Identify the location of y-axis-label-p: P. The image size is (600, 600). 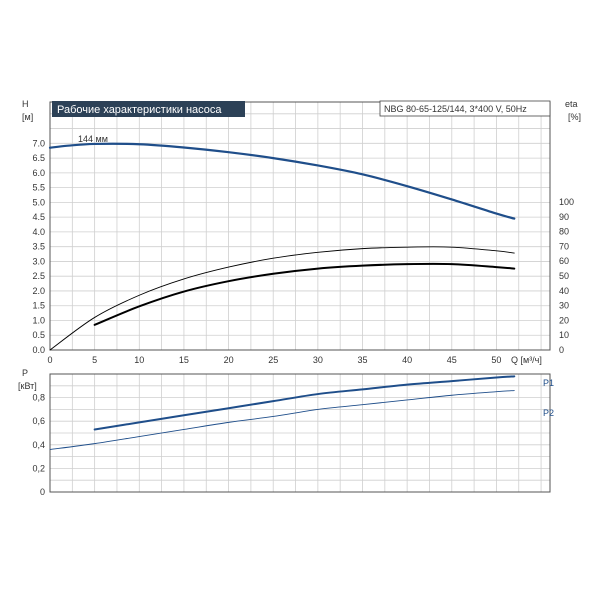
(25, 373).